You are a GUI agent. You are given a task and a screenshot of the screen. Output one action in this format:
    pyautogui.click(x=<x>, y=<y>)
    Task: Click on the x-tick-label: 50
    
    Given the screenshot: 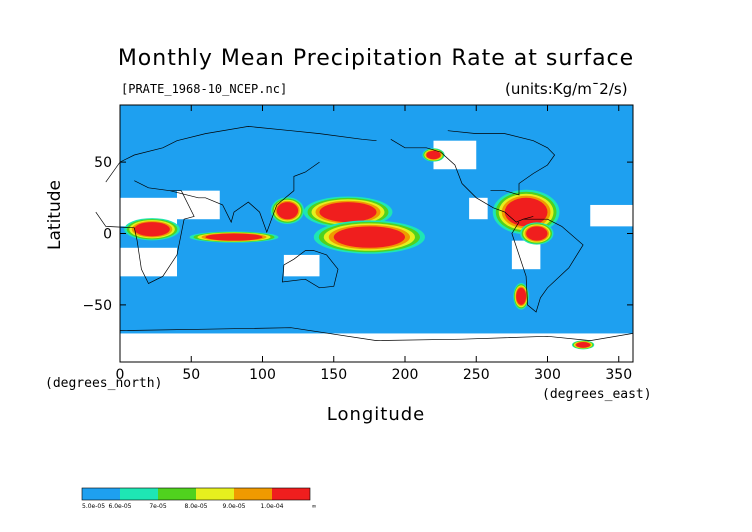 What is the action you would take?
    pyautogui.click(x=191, y=375)
    